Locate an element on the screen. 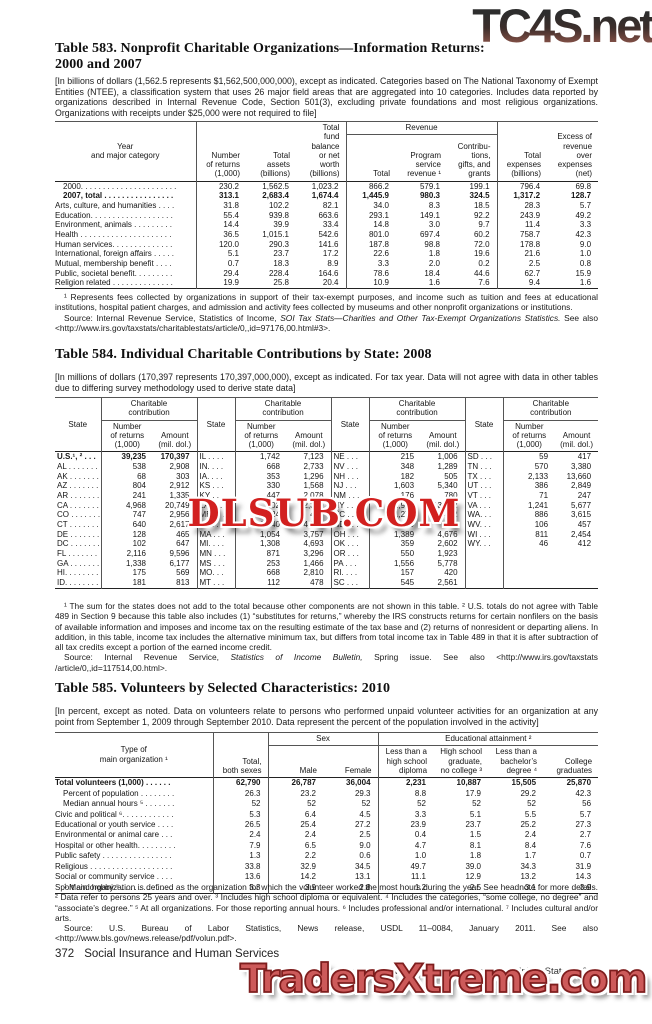  value-cell: 9.7 is located at coordinates (472, 225).